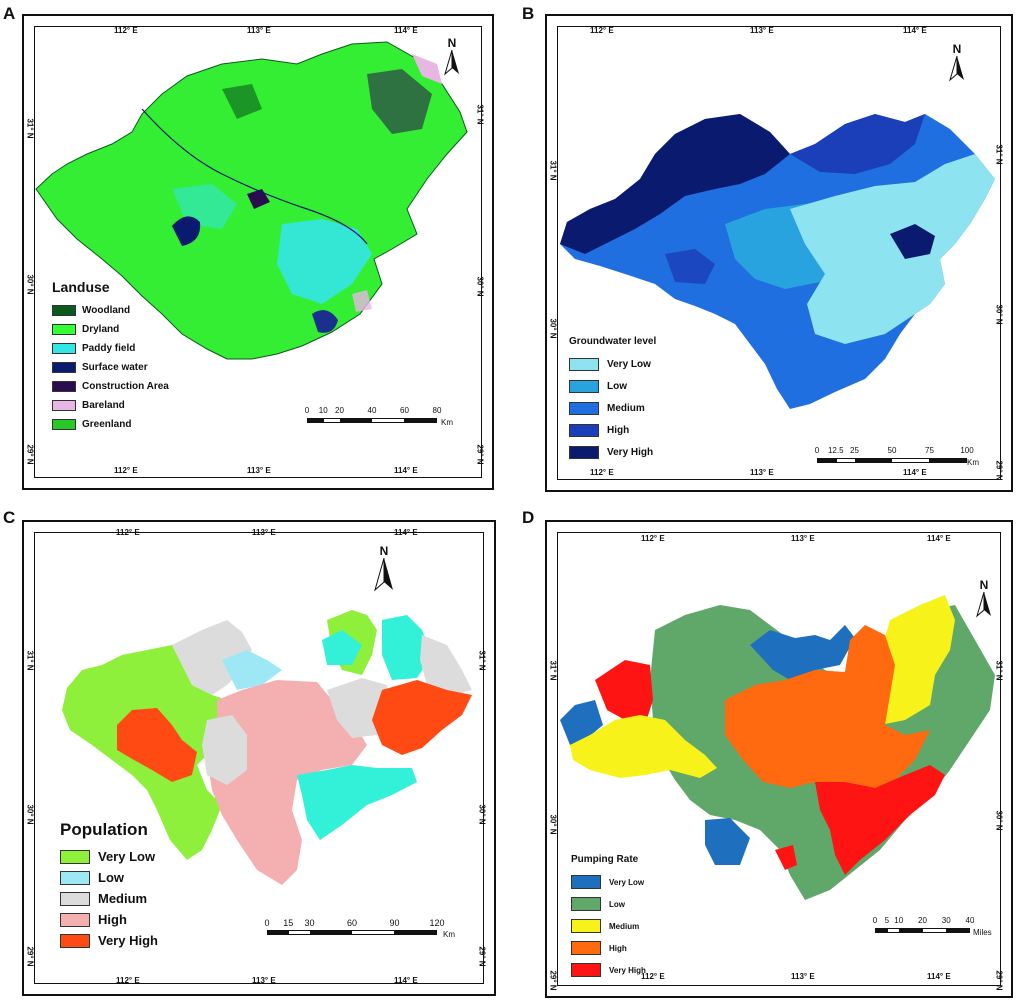 The height and width of the screenshot is (1004, 1017). What do you see at coordinates (378, 416) in the screenshot?
I see `scale-bar: 0 10 20 40 60 80 Km` at bounding box center [378, 416].